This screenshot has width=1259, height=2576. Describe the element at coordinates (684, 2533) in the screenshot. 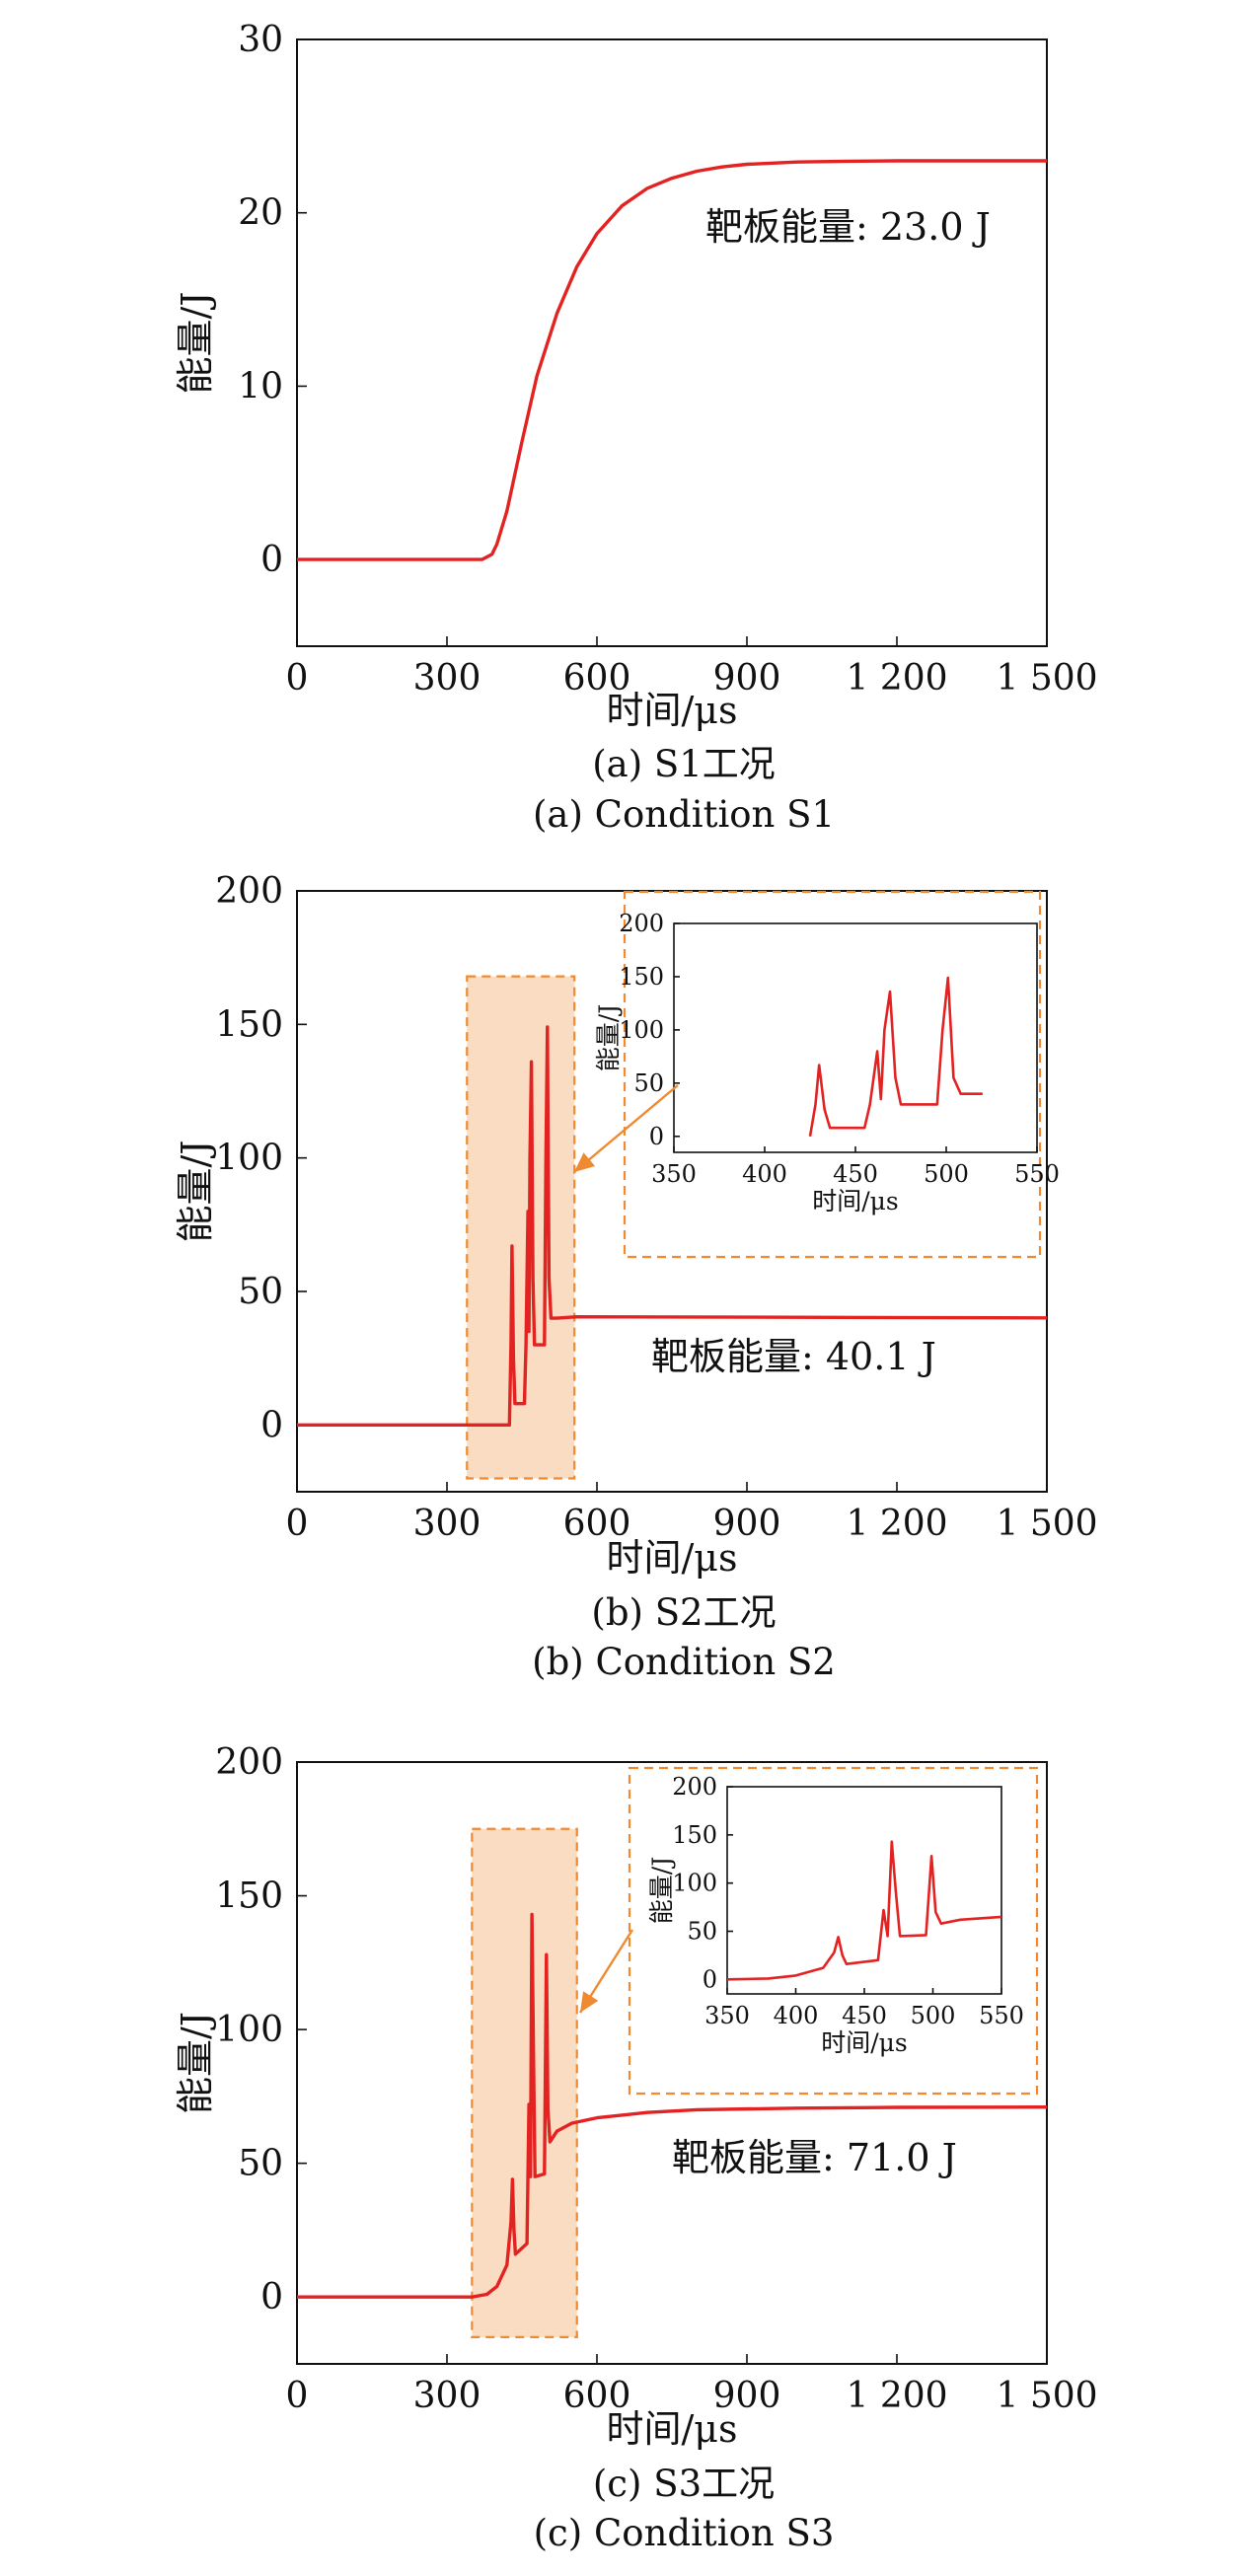

I see `caption-english: (c) Condition S3` at that location.